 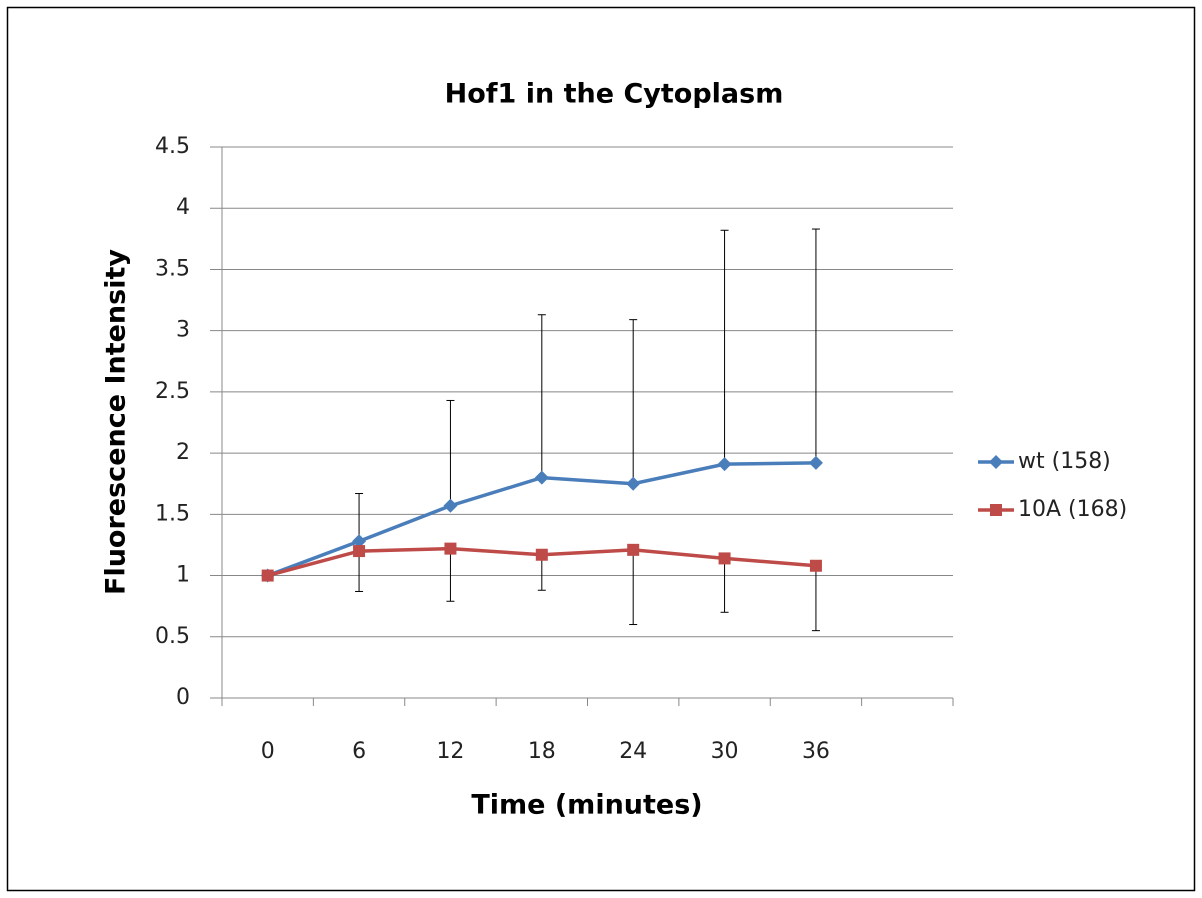 I want to click on y-tick-label: 3, so click(x=183, y=330).